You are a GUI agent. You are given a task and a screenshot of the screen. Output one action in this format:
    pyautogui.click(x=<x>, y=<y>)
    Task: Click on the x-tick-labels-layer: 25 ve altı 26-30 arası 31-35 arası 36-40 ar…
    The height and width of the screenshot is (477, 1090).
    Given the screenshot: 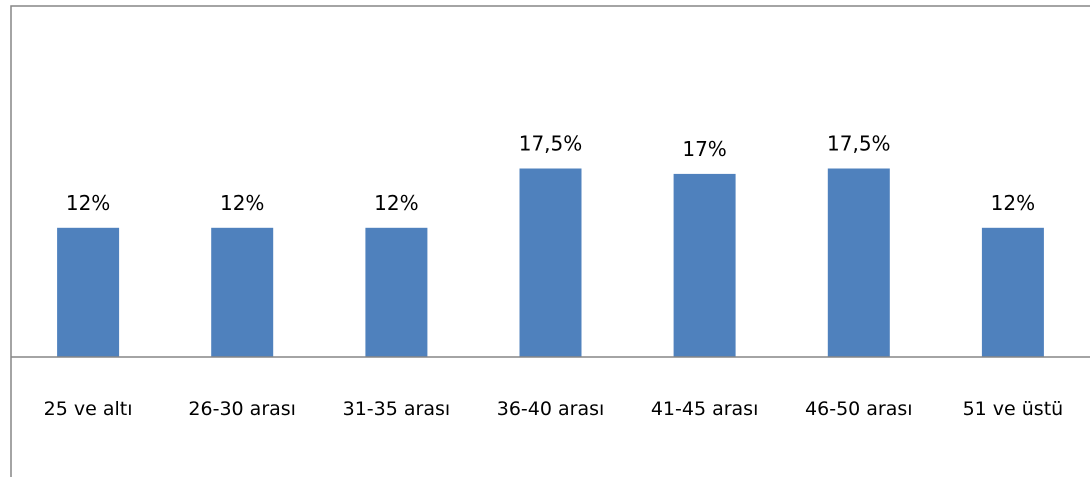 What is the action you would take?
    pyautogui.click(x=554, y=409)
    